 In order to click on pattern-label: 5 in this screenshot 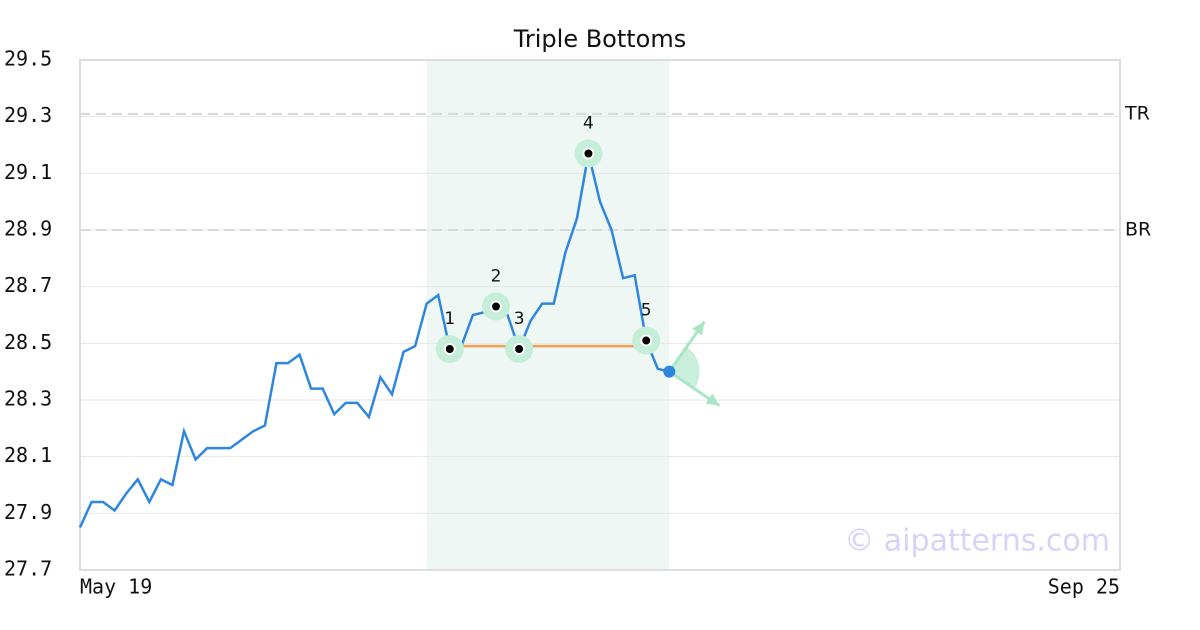, I will do `click(646, 311)`.